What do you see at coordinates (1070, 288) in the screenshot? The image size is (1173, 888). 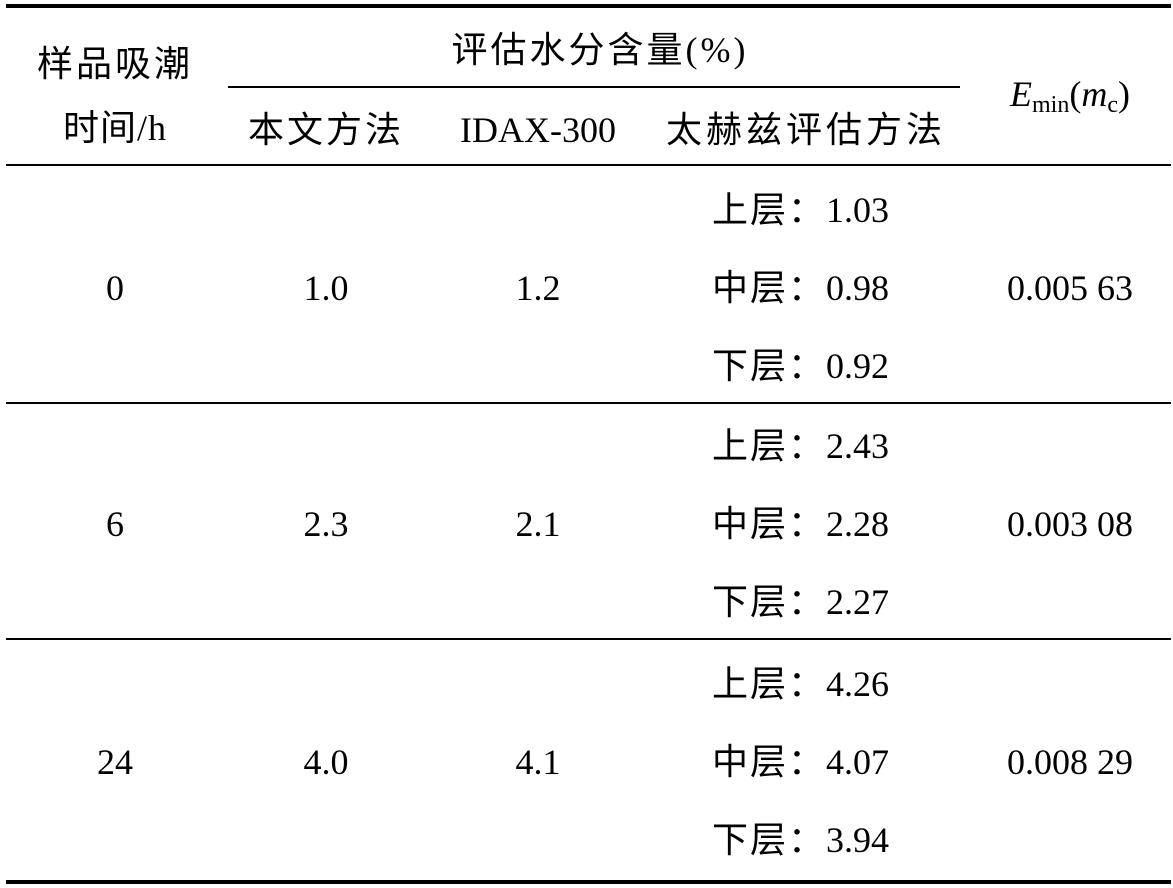 I see `row0-emin: 0.005 63` at bounding box center [1070, 288].